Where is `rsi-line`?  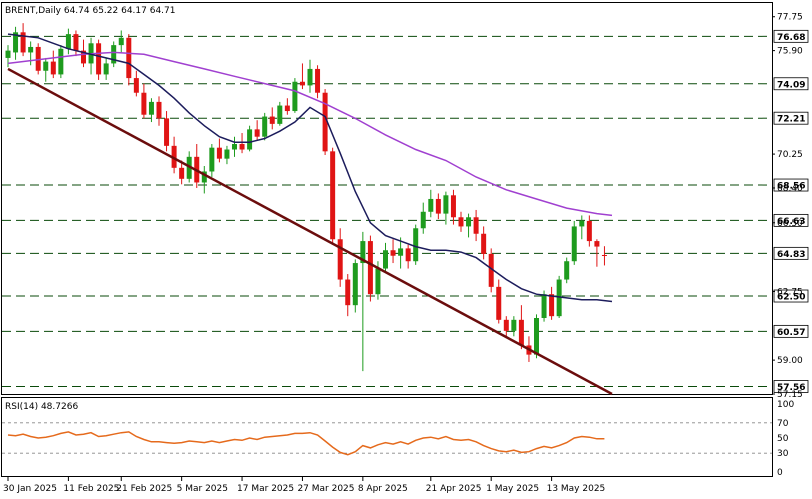
rsi-line is located at coordinates (306, 443).